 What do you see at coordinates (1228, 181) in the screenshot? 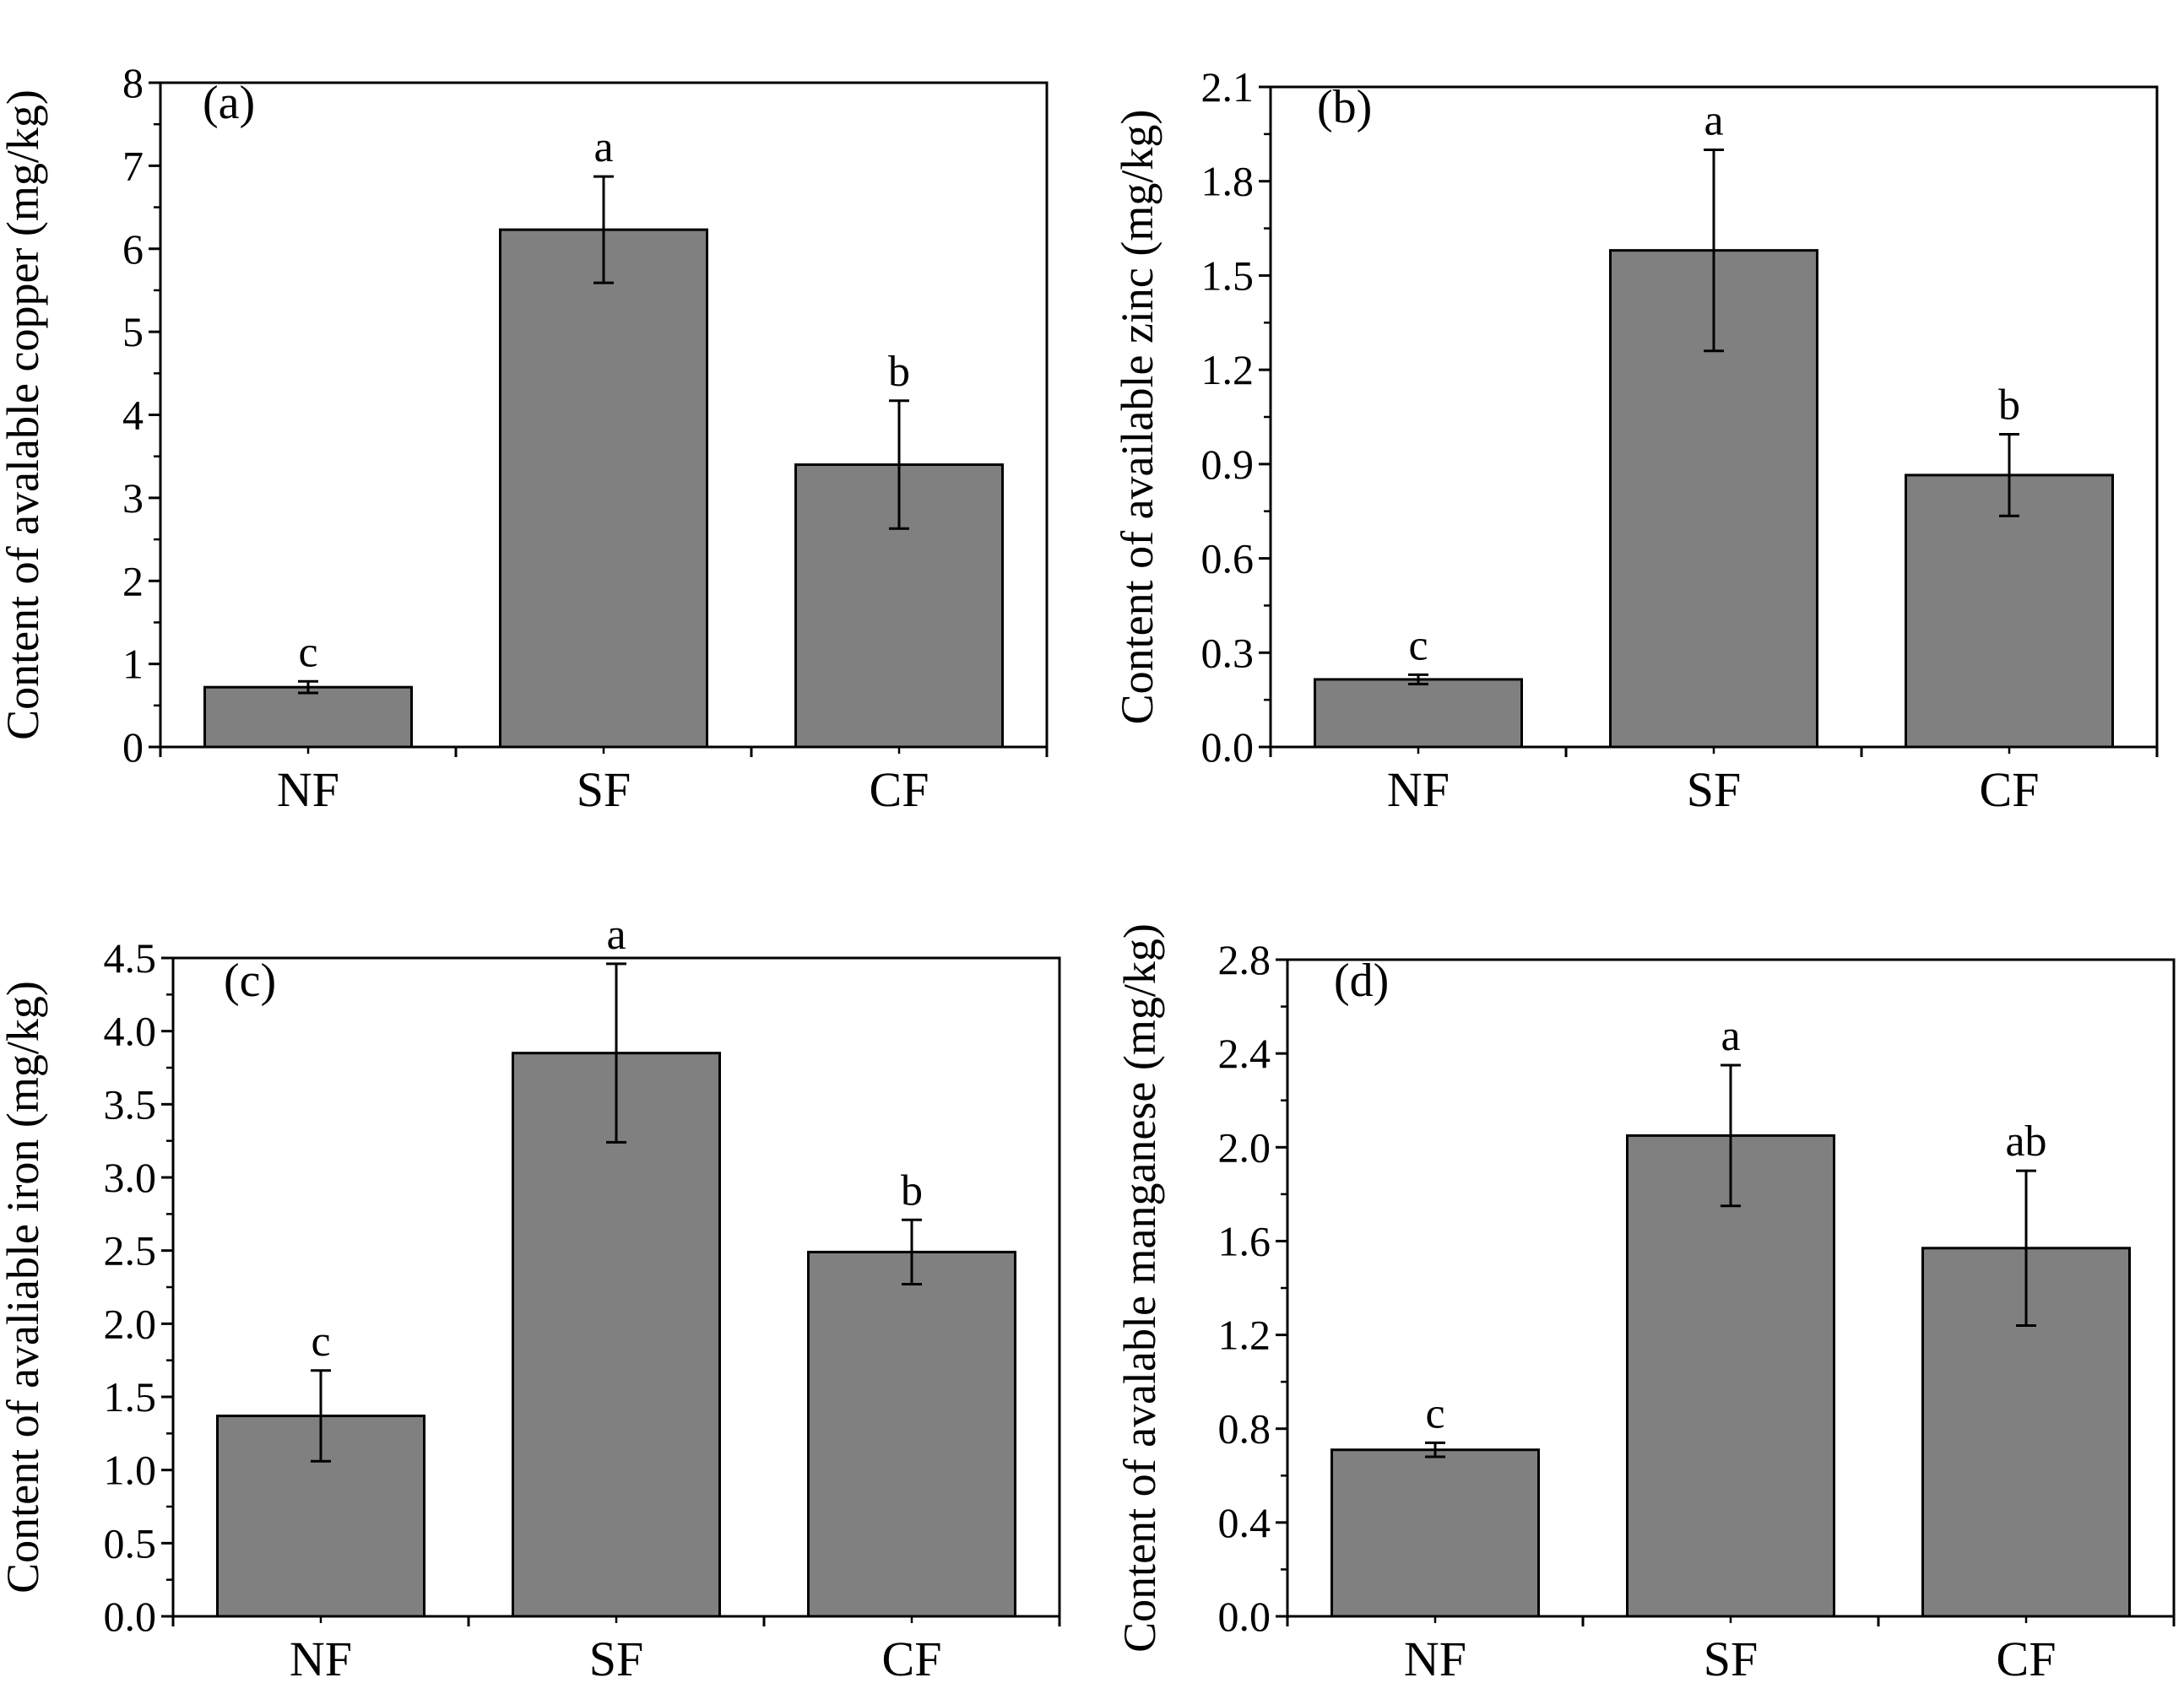
I see `y-tick-label: 1.8` at bounding box center [1228, 181].